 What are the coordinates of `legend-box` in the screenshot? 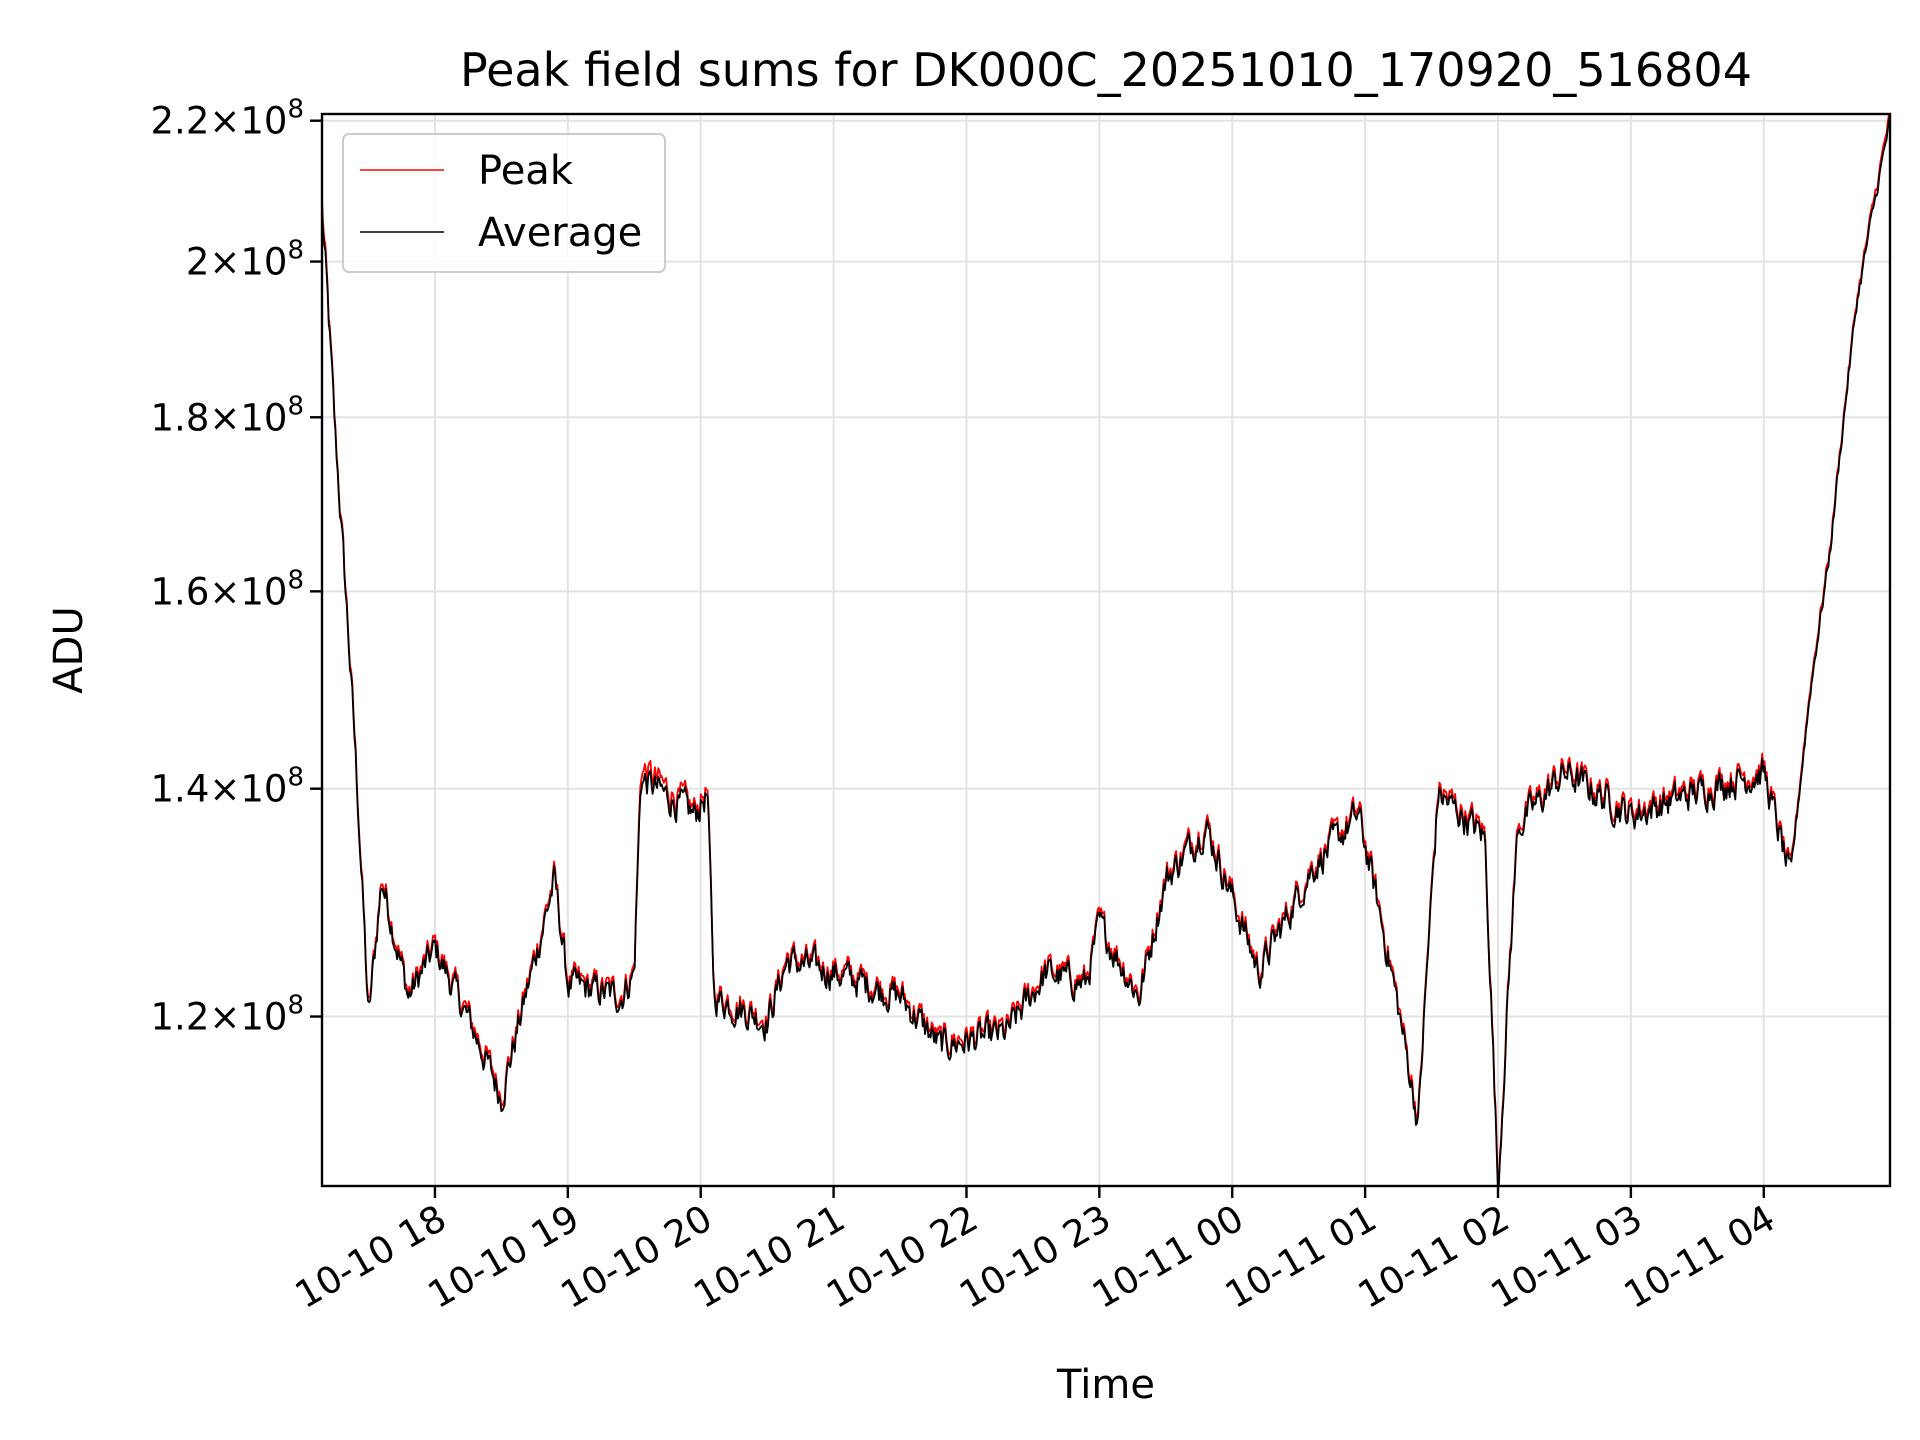 It's located at (504, 203).